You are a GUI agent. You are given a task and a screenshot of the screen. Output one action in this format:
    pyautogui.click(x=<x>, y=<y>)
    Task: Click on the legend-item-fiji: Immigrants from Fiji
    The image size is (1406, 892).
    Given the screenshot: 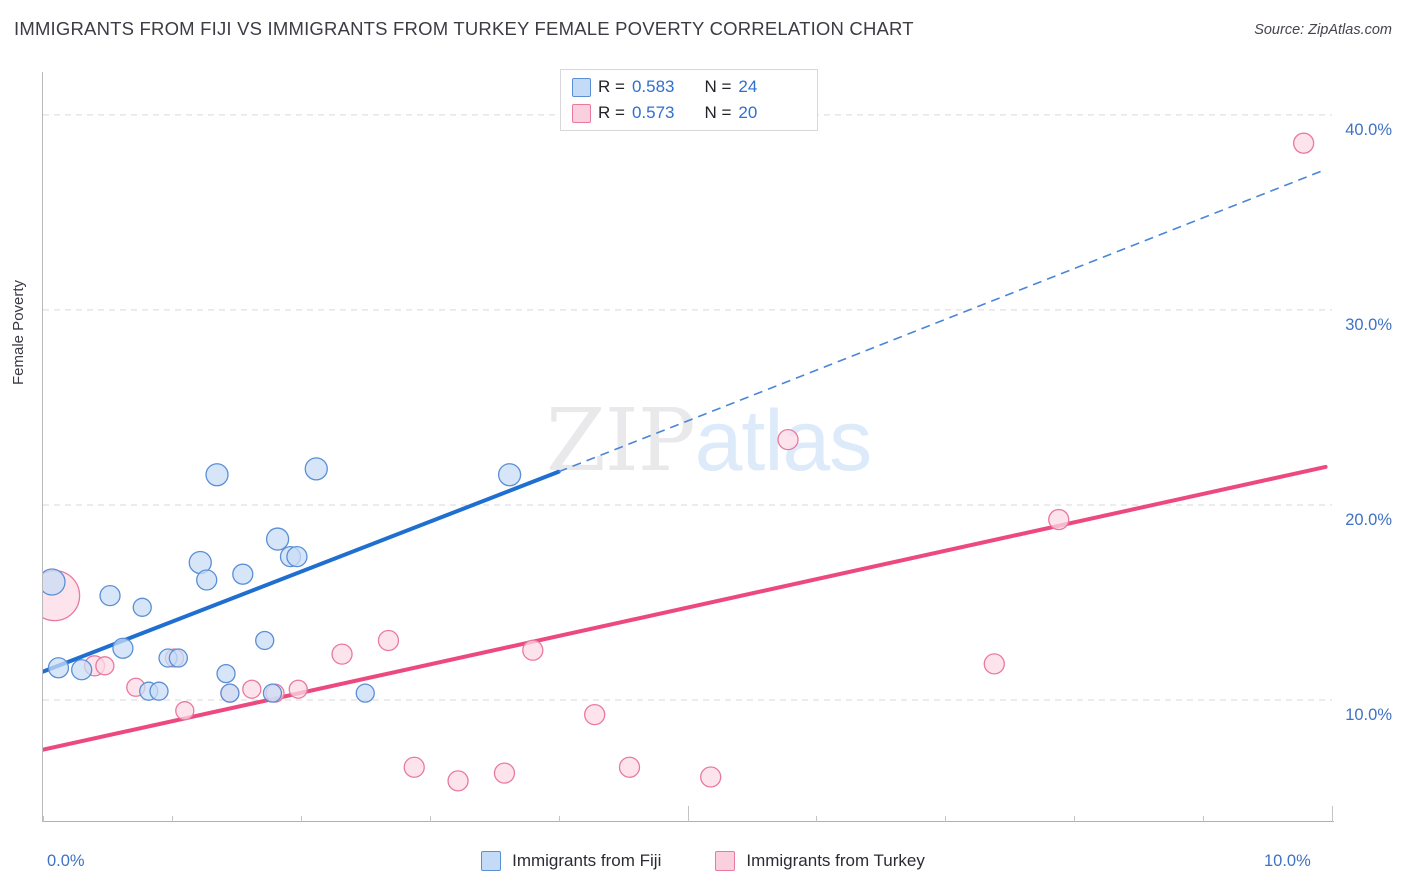 What is the action you would take?
    pyautogui.click(x=571, y=861)
    